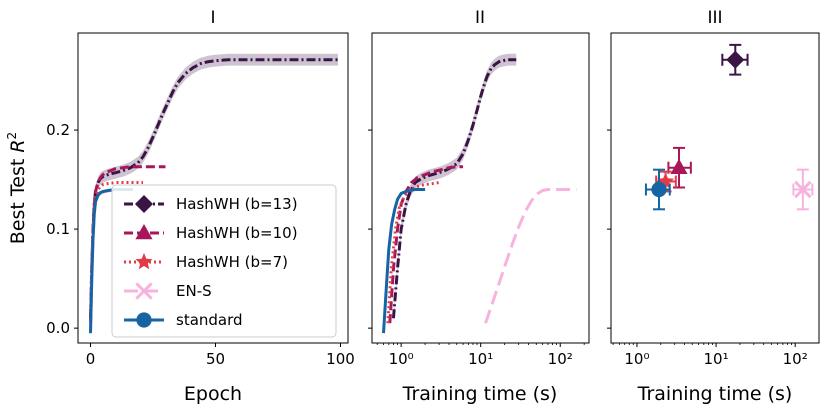  Describe the element at coordinates (715, 394) in the screenshot. I see `panel-III-x-axis-label: Training time (s)` at that location.